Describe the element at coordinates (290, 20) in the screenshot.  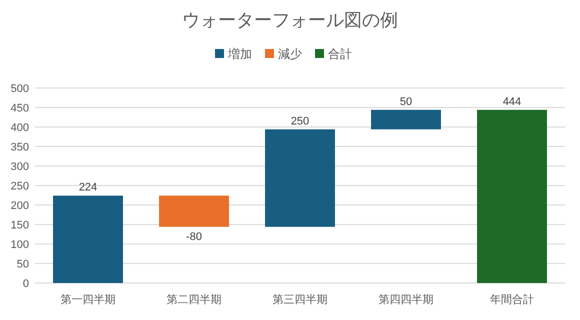
I see `chart-title: ウォーターフォール図の例` at that location.